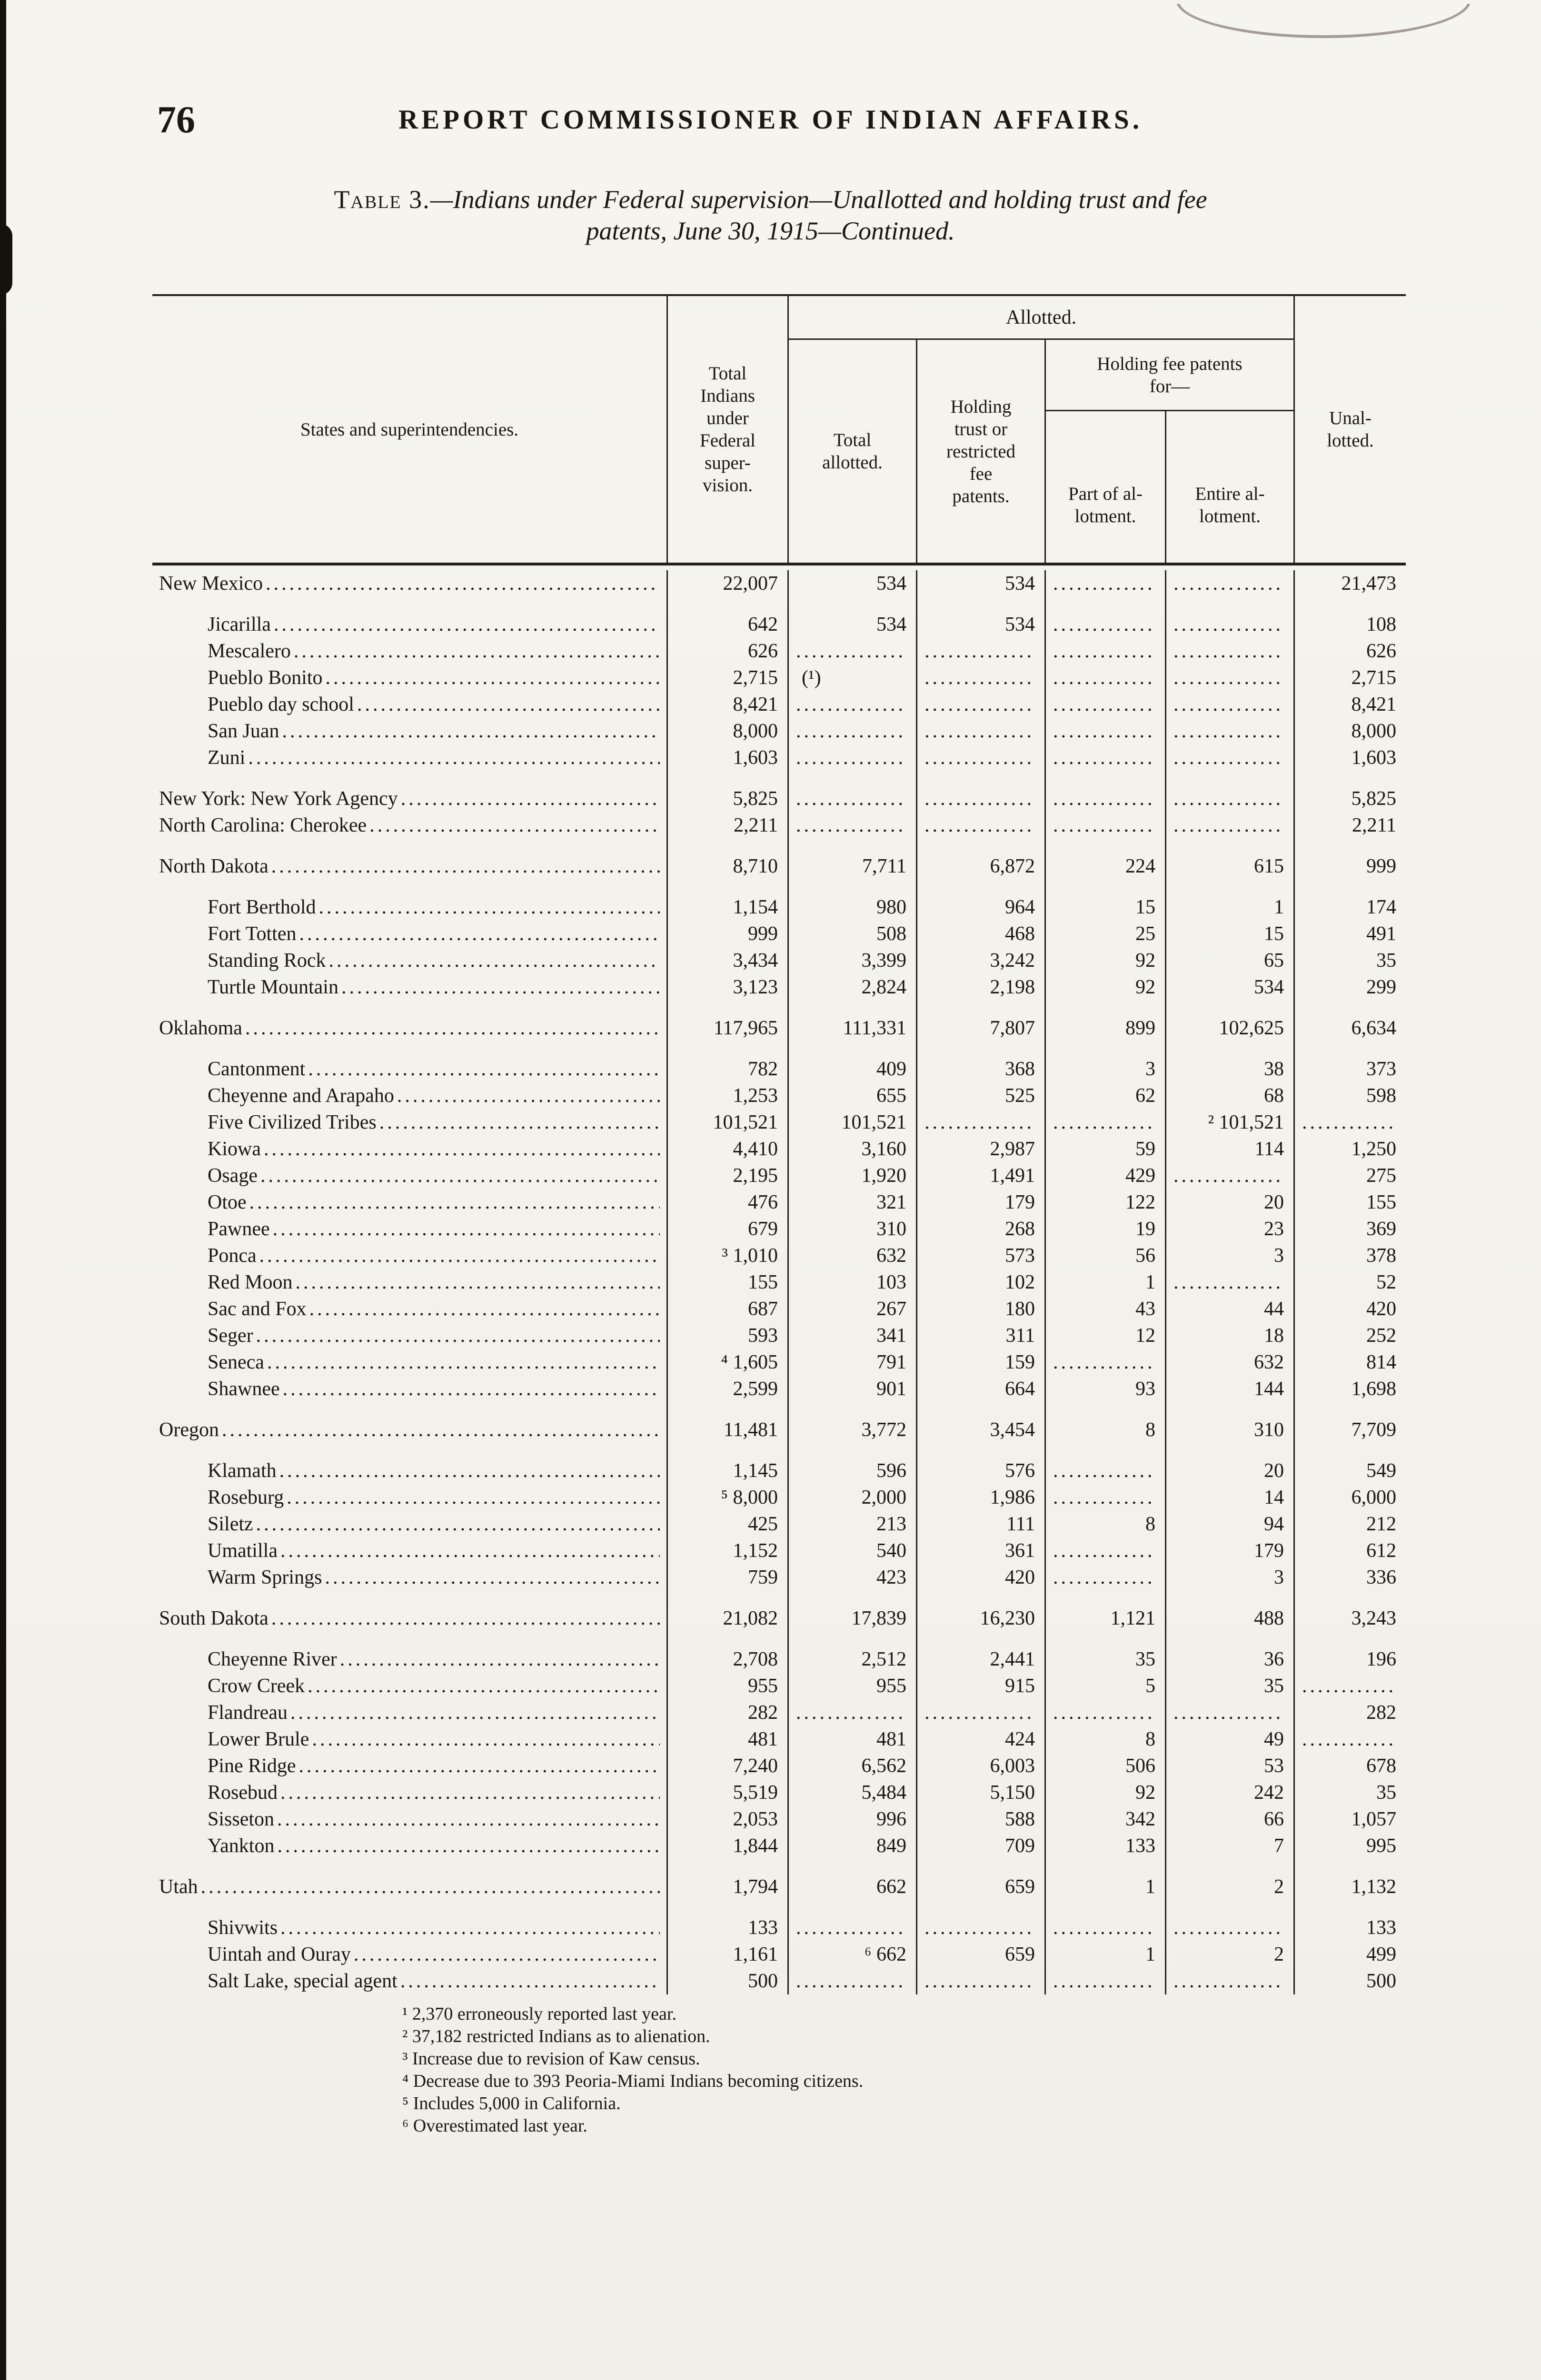 The height and width of the screenshot is (2380, 1541). What do you see at coordinates (409, 1497) in the screenshot?
I see `row-label-cell: Roseburg` at bounding box center [409, 1497].